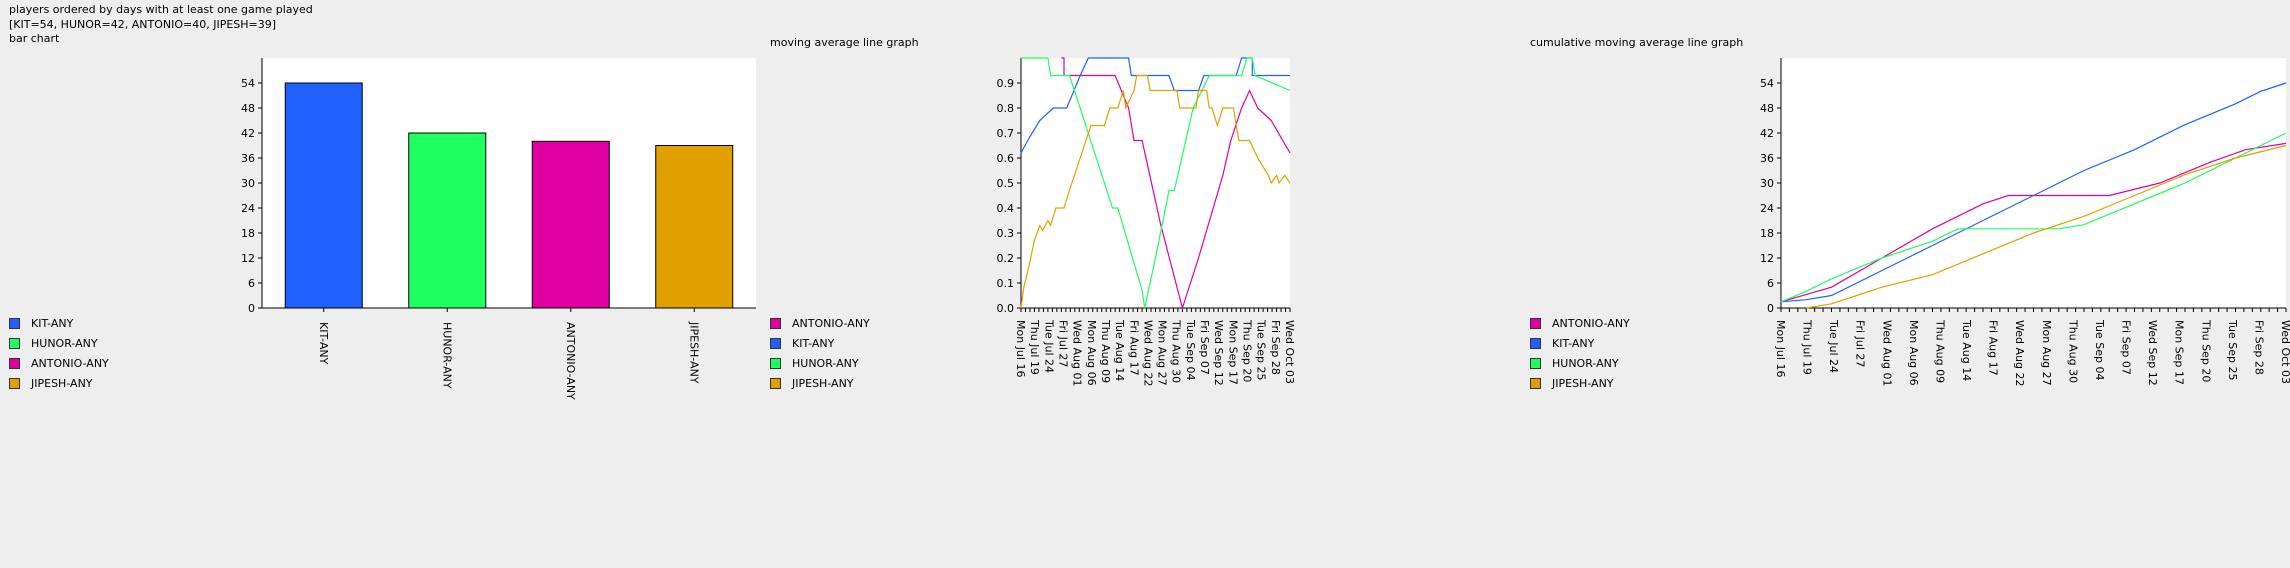 The image size is (2290, 568). Describe the element at coordinates (1006, 208) in the screenshot. I see `y-tick-label: 0.4` at that location.